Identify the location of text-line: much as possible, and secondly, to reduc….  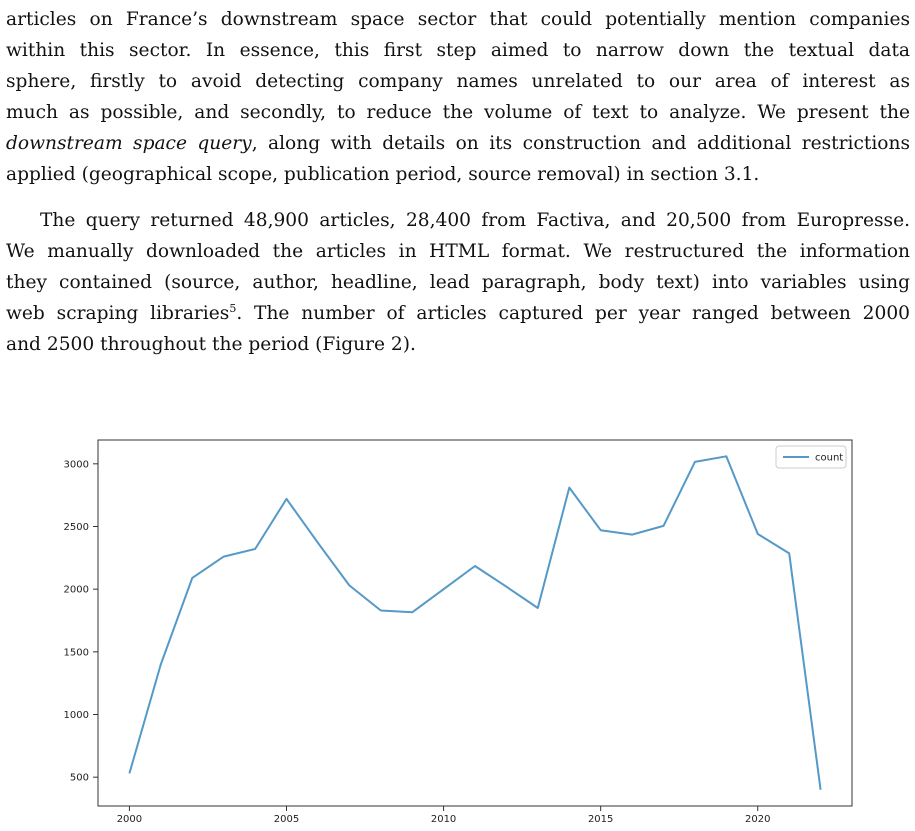
(458, 112).